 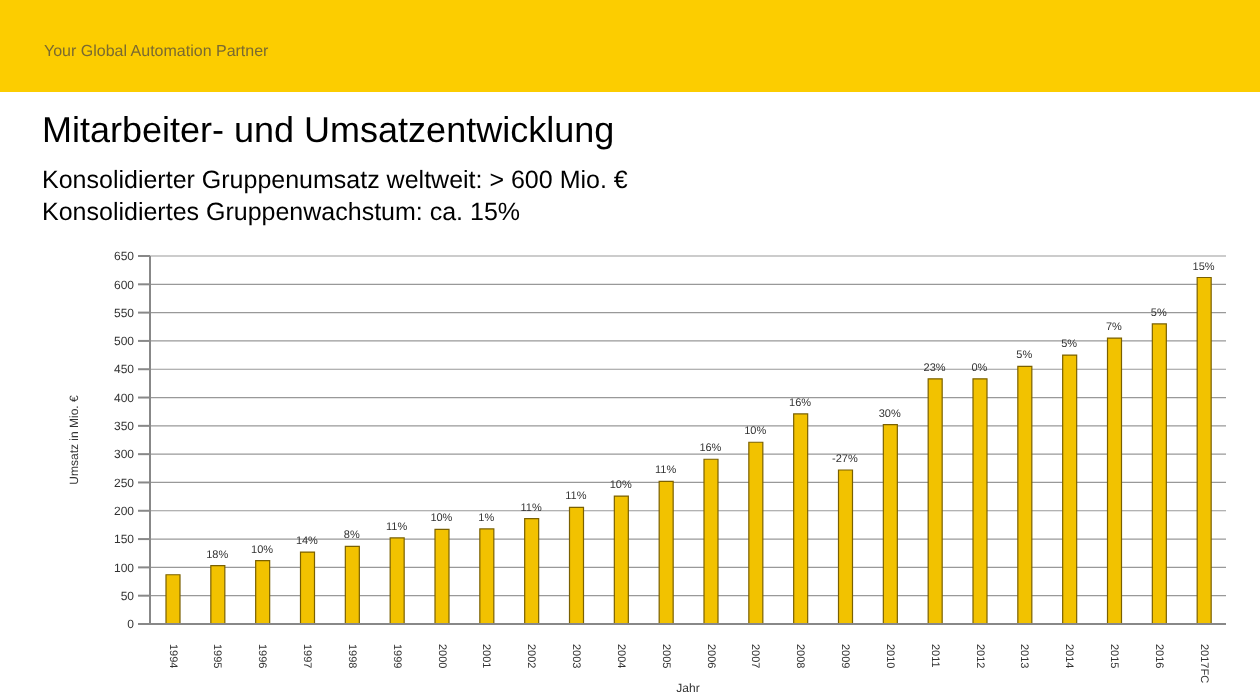 I want to click on header-strip: Your Global Automation Partner, so click(x=630, y=46).